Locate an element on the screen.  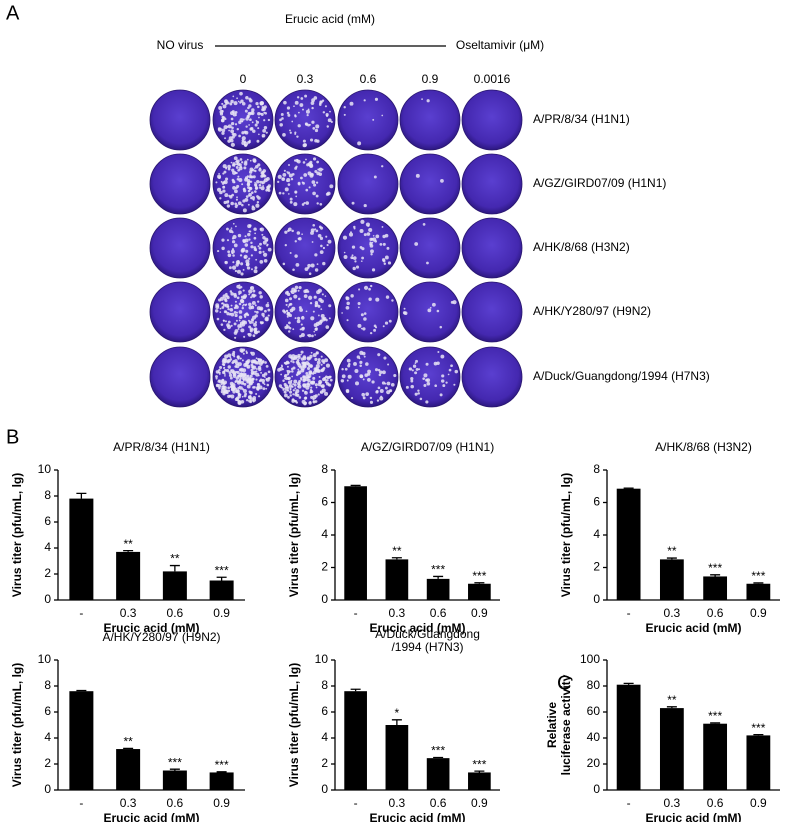
y-axis-label: Virus titer (pfu/mL, lg) is located at coordinates (17, 535).